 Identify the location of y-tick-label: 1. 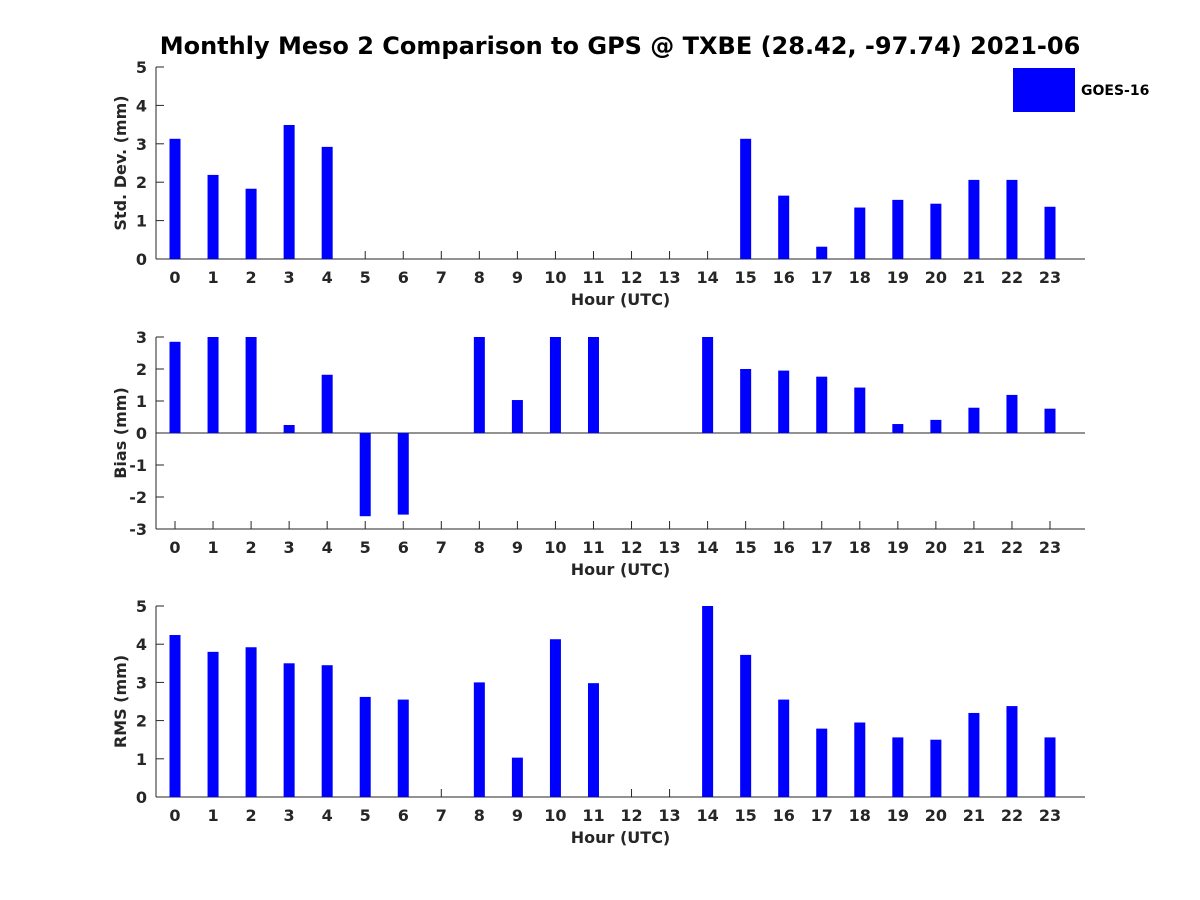
(141, 221).